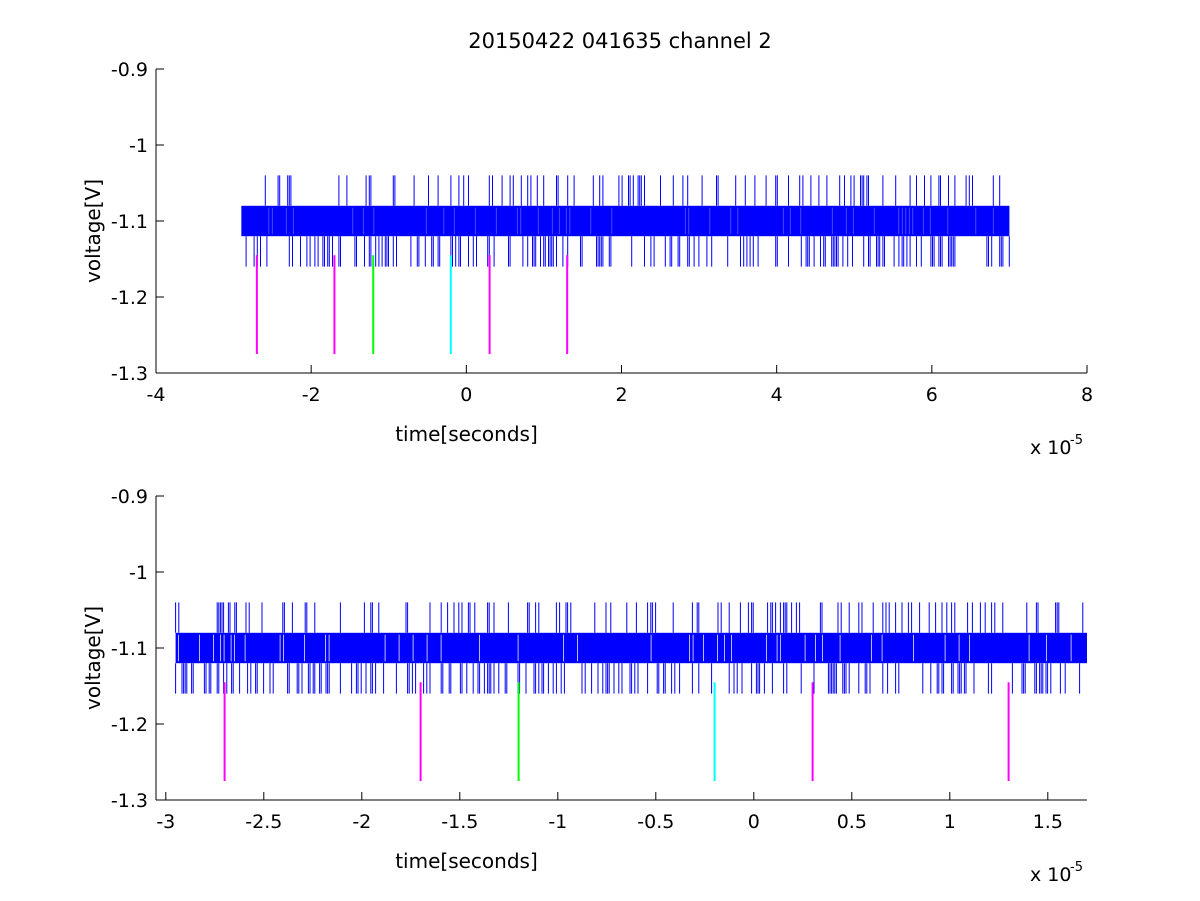 This screenshot has width=1200, height=901. Describe the element at coordinates (932, 395) in the screenshot. I see `x-tick-label: 6` at that location.